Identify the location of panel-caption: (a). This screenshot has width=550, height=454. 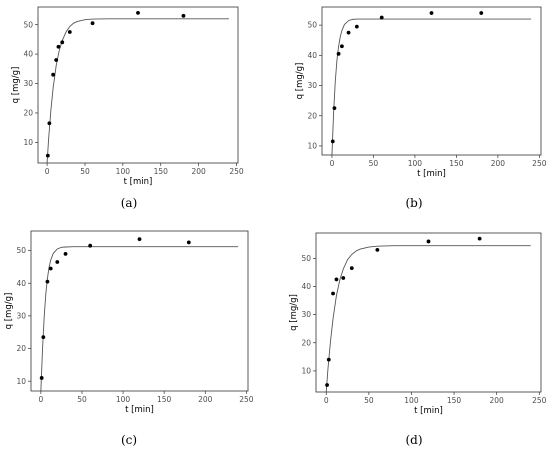
(129, 203).